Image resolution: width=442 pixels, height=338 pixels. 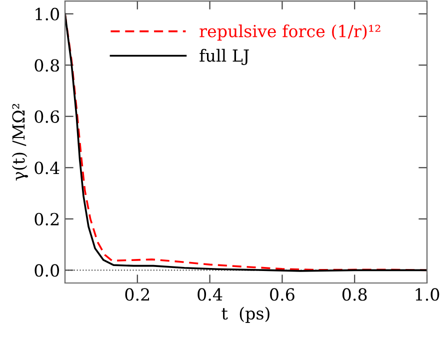 What do you see at coordinates (224, 57) in the screenshot?
I see `legend-label: full LJ` at bounding box center [224, 57].